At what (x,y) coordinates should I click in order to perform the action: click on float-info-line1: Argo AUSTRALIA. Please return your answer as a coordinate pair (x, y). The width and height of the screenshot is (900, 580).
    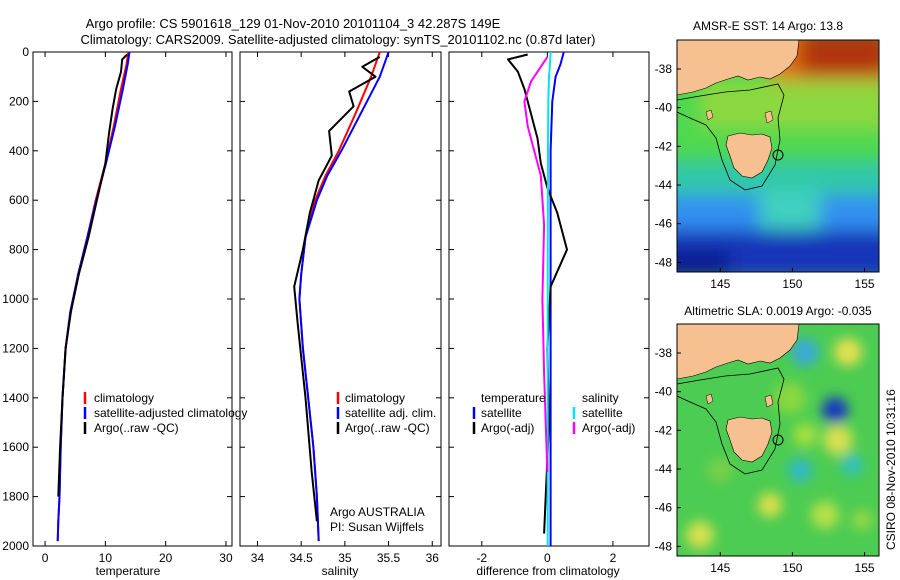
    Looking at the image, I should click on (377, 512).